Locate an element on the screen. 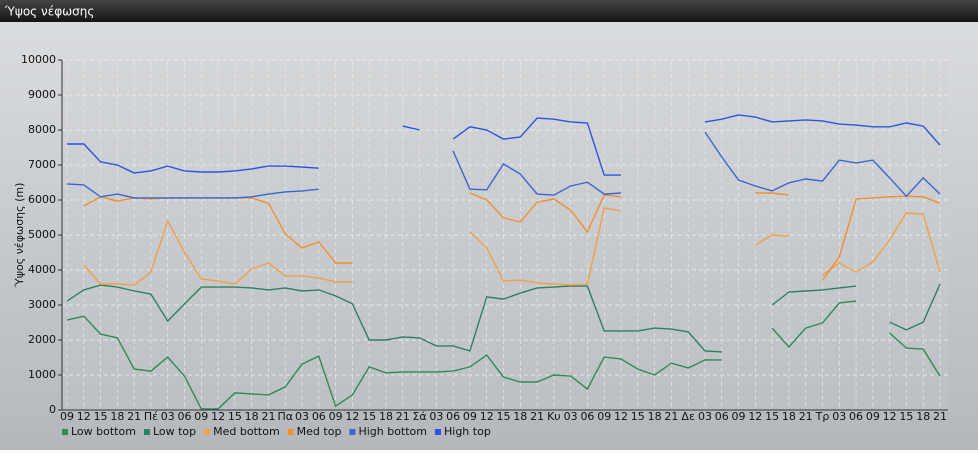 This screenshot has width=978, height=454. y-tick-label: 6000 is located at coordinates (42, 199).